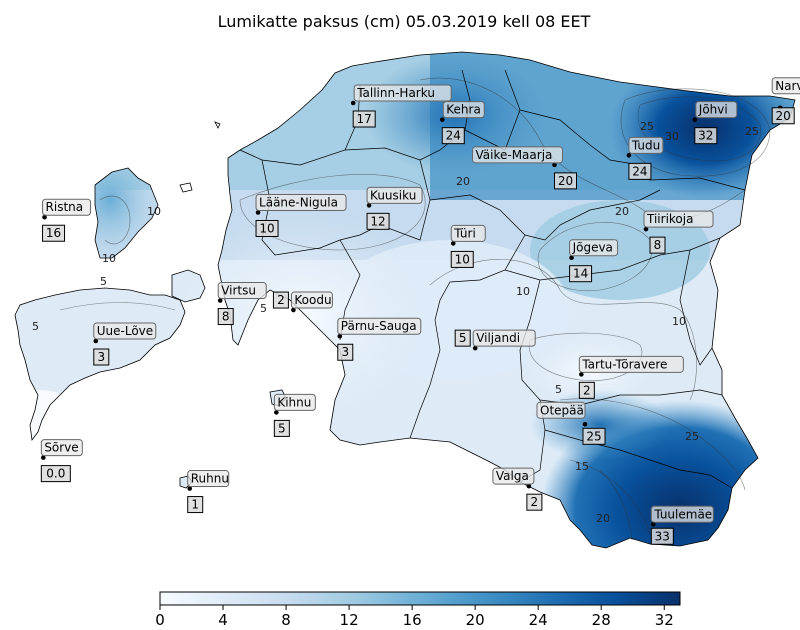  I want to click on station-name: Koodu, so click(312, 300).